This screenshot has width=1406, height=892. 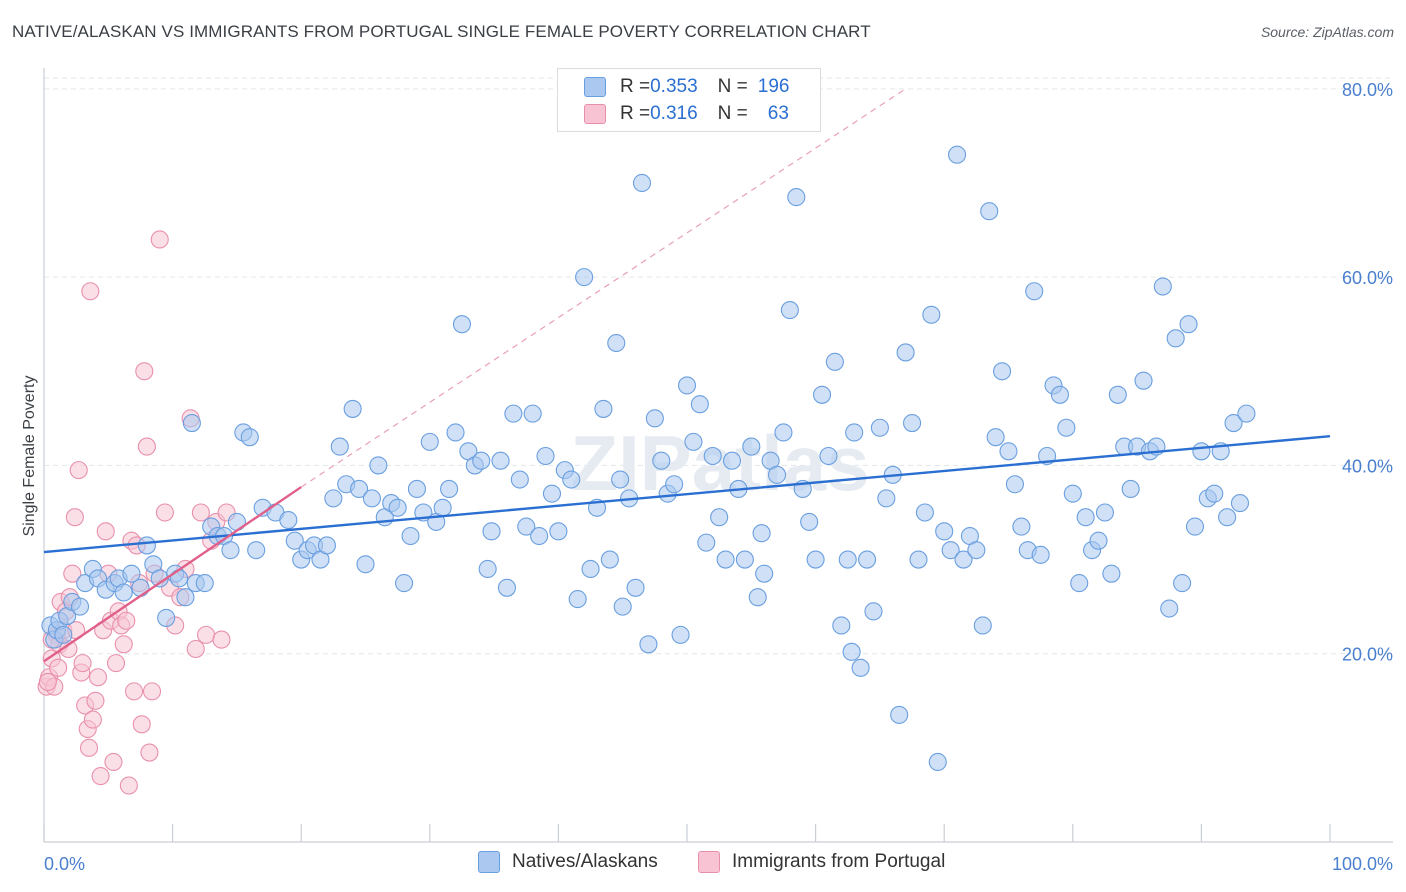 I want to click on bottom-legend-portugal: Immigrants from Portugal, so click(x=821, y=862).